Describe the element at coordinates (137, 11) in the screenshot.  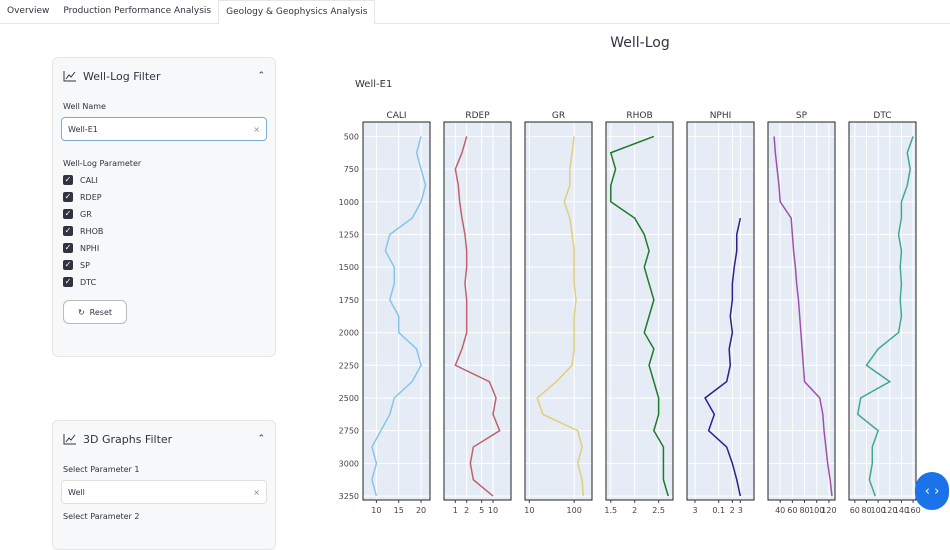
I see `tab: Production Performance Analysis` at that location.